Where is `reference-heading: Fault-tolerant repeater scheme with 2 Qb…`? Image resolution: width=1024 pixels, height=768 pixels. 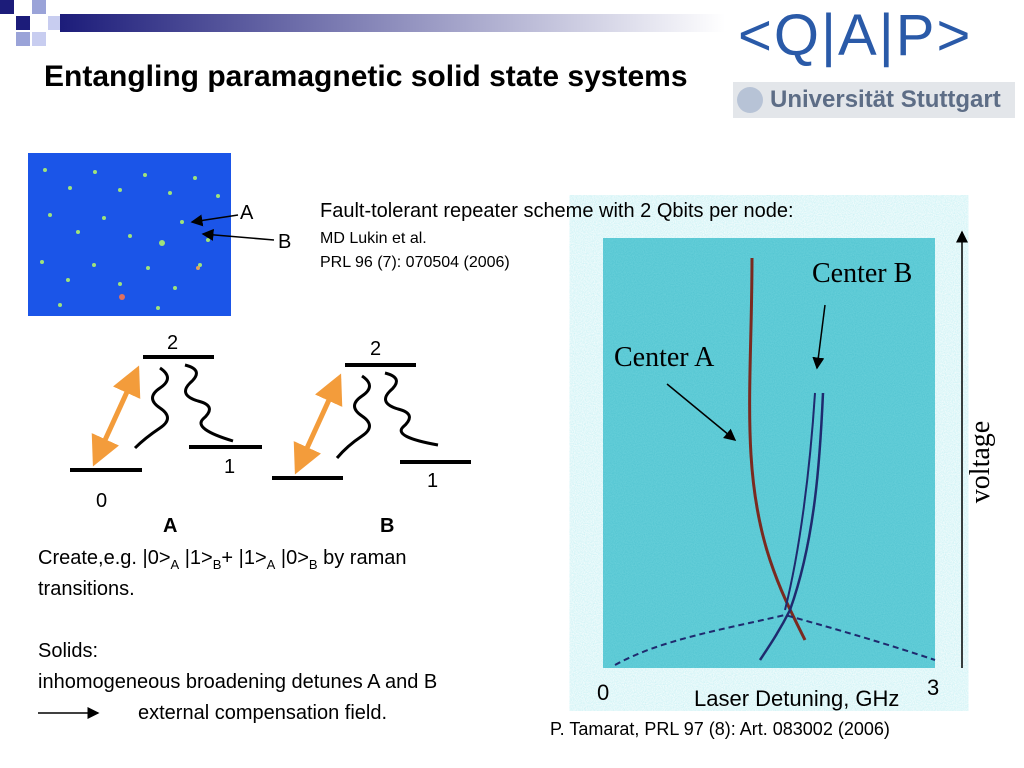
reference-heading: Fault-tolerant repeater scheme with 2 Qb… is located at coordinates (557, 211).